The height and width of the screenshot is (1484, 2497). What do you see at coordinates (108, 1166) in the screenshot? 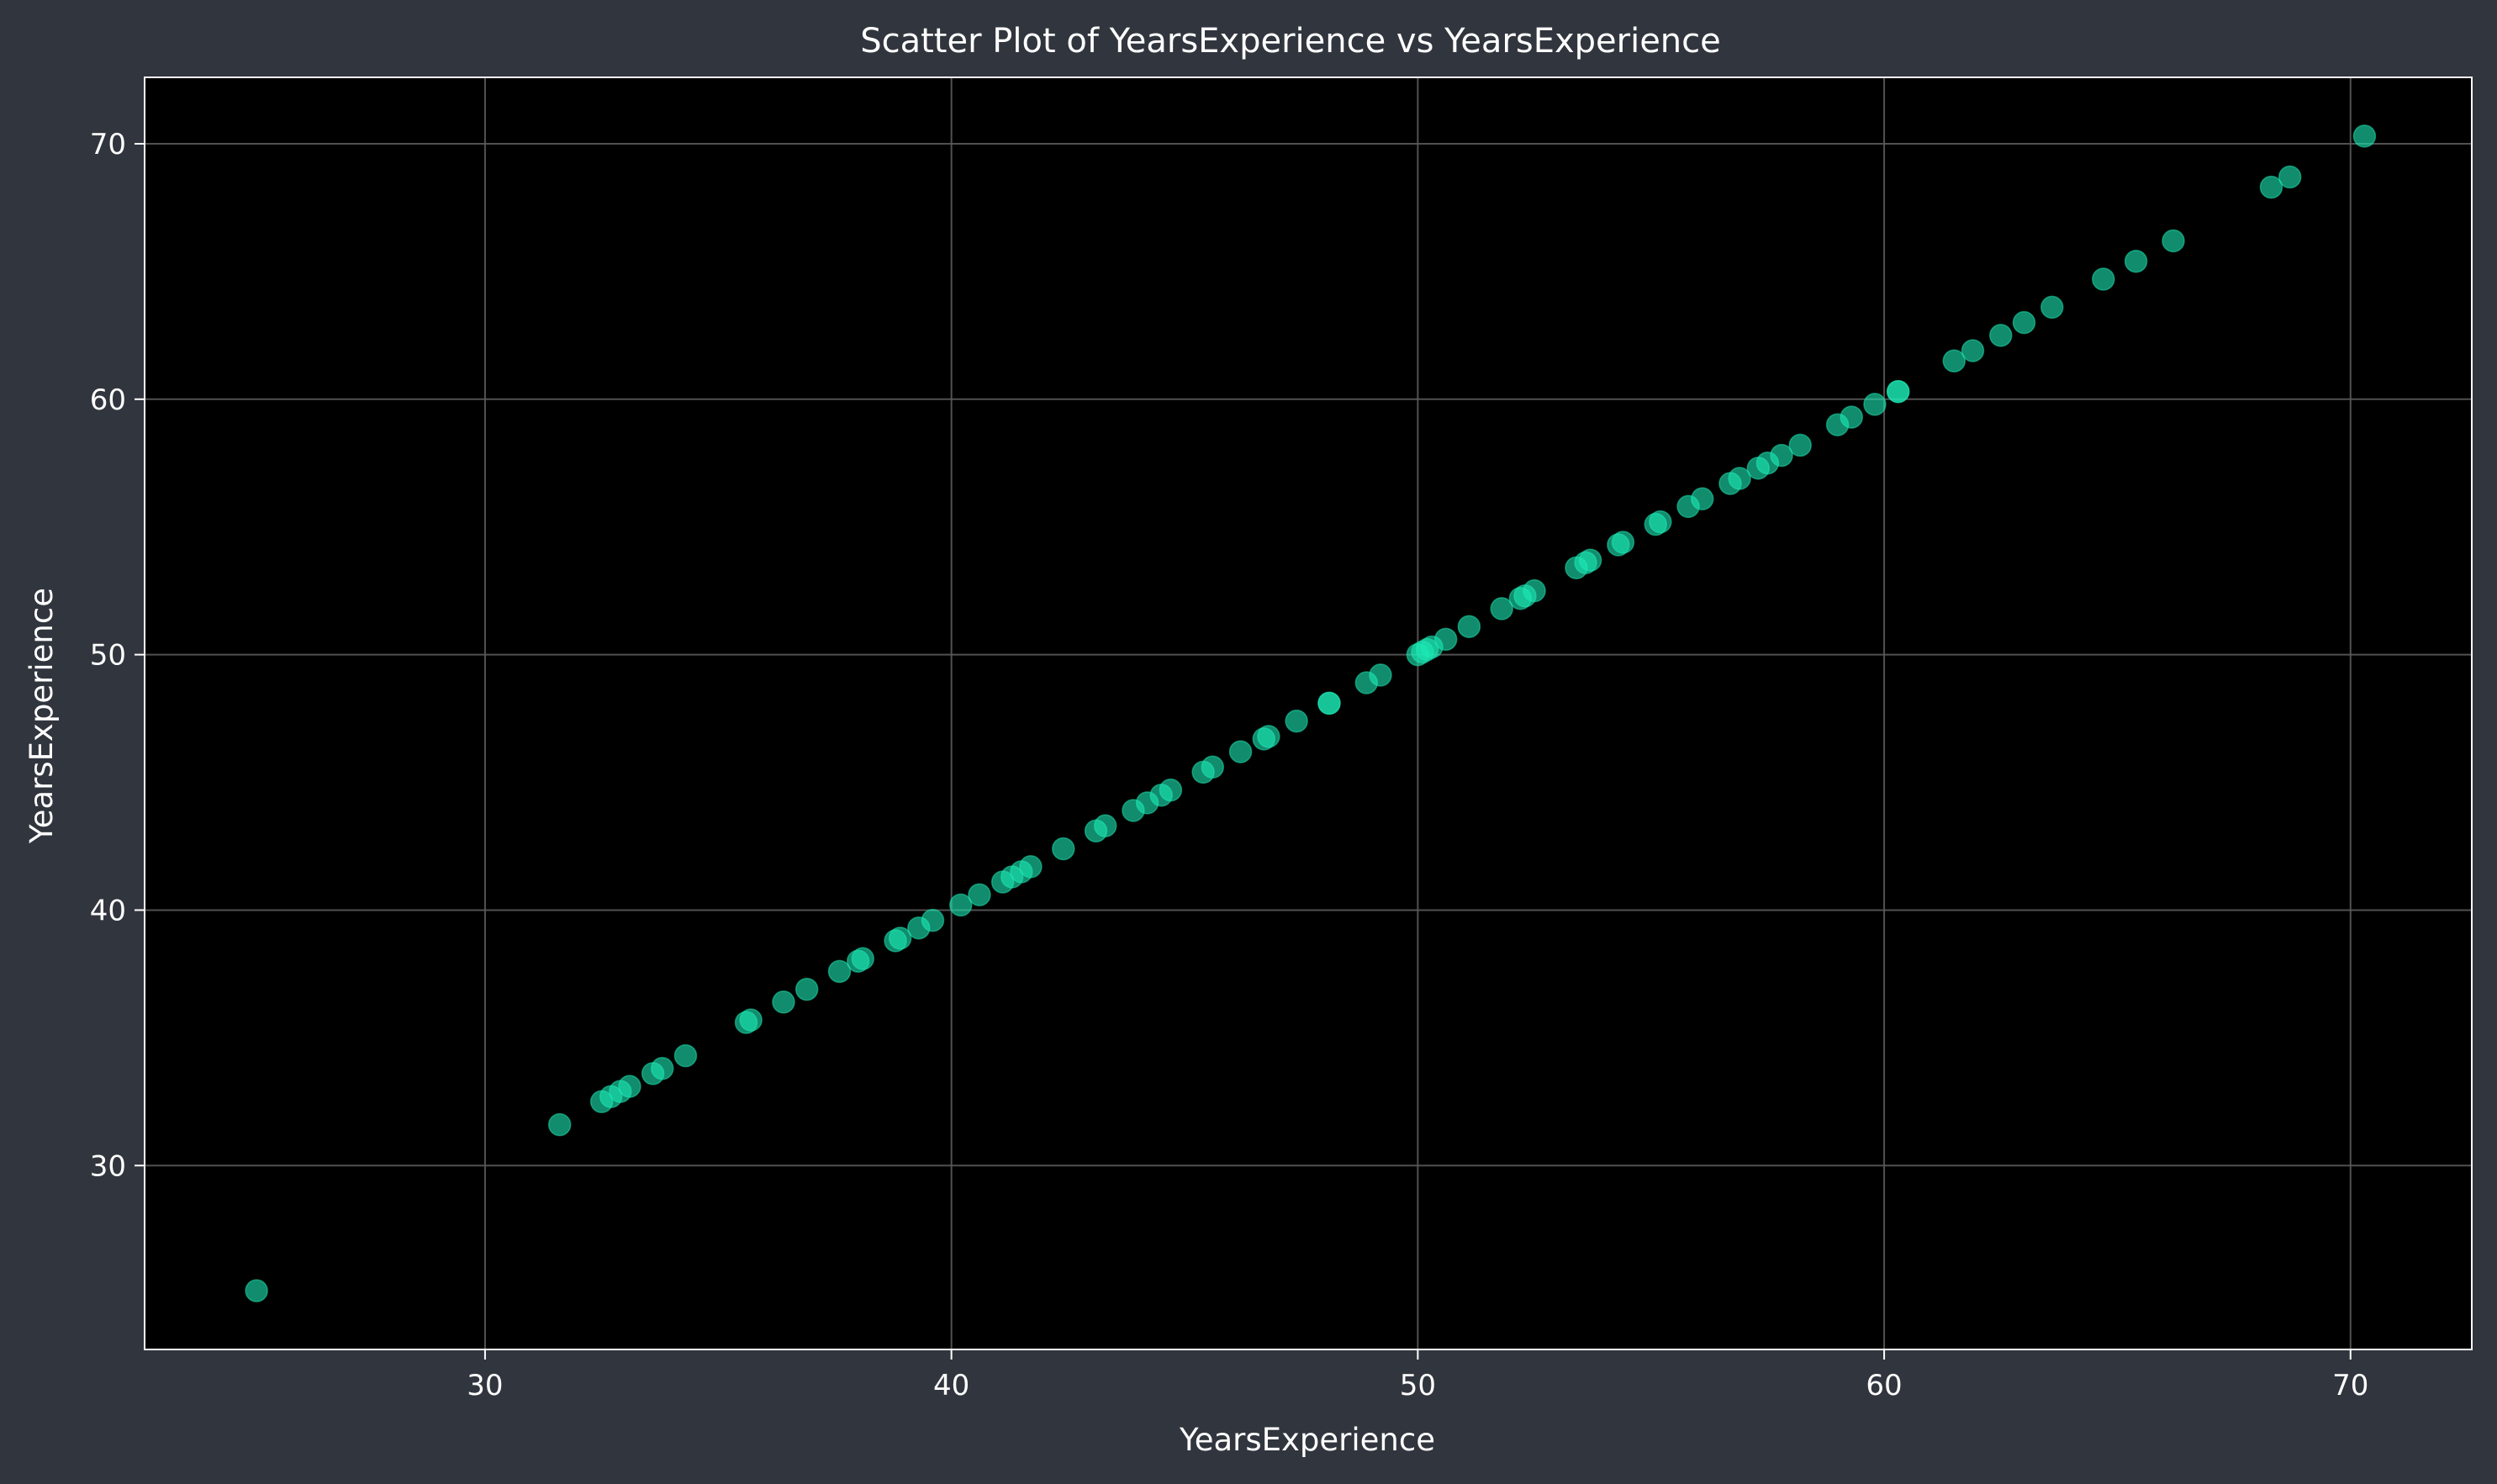
I see `y-tick-label: 30` at bounding box center [108, 1166].